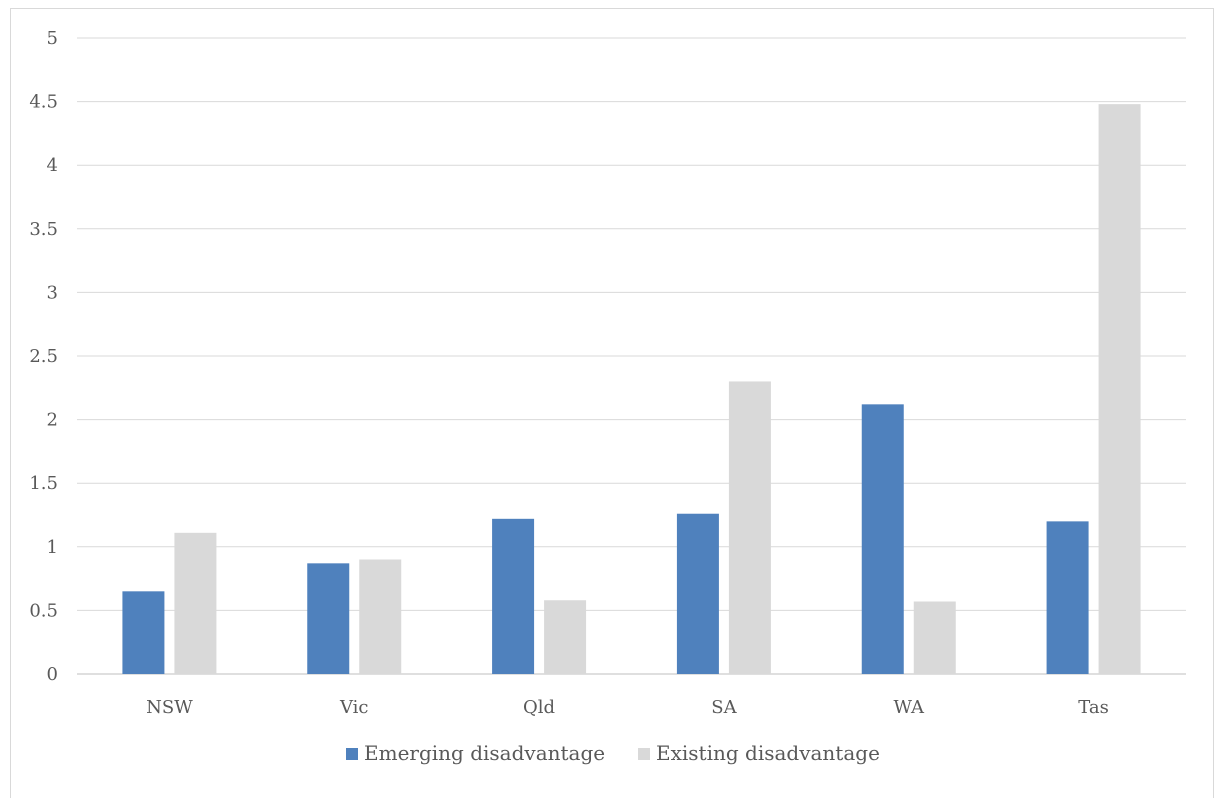 This screenshot has width=1215, height=798. Describe the element at coordinates (697, 593) in the screenshot. I see `bar-emerging-sa` at that location.